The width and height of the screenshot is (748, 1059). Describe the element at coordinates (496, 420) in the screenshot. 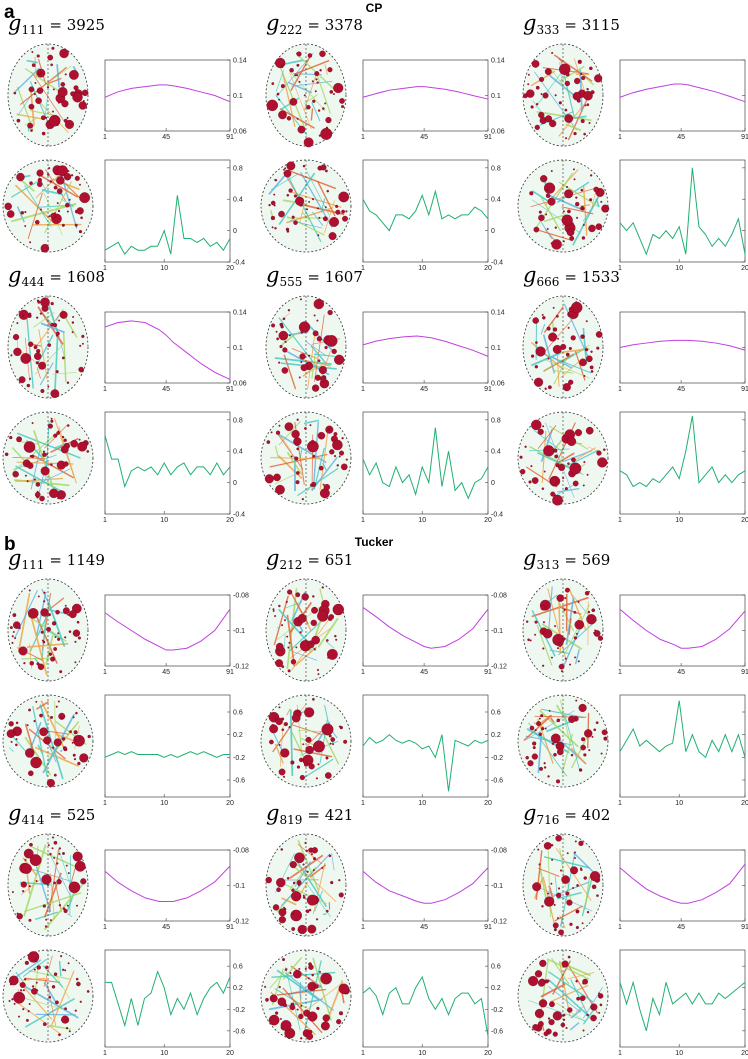

I see `y-tick-label: 0.8` at that location.